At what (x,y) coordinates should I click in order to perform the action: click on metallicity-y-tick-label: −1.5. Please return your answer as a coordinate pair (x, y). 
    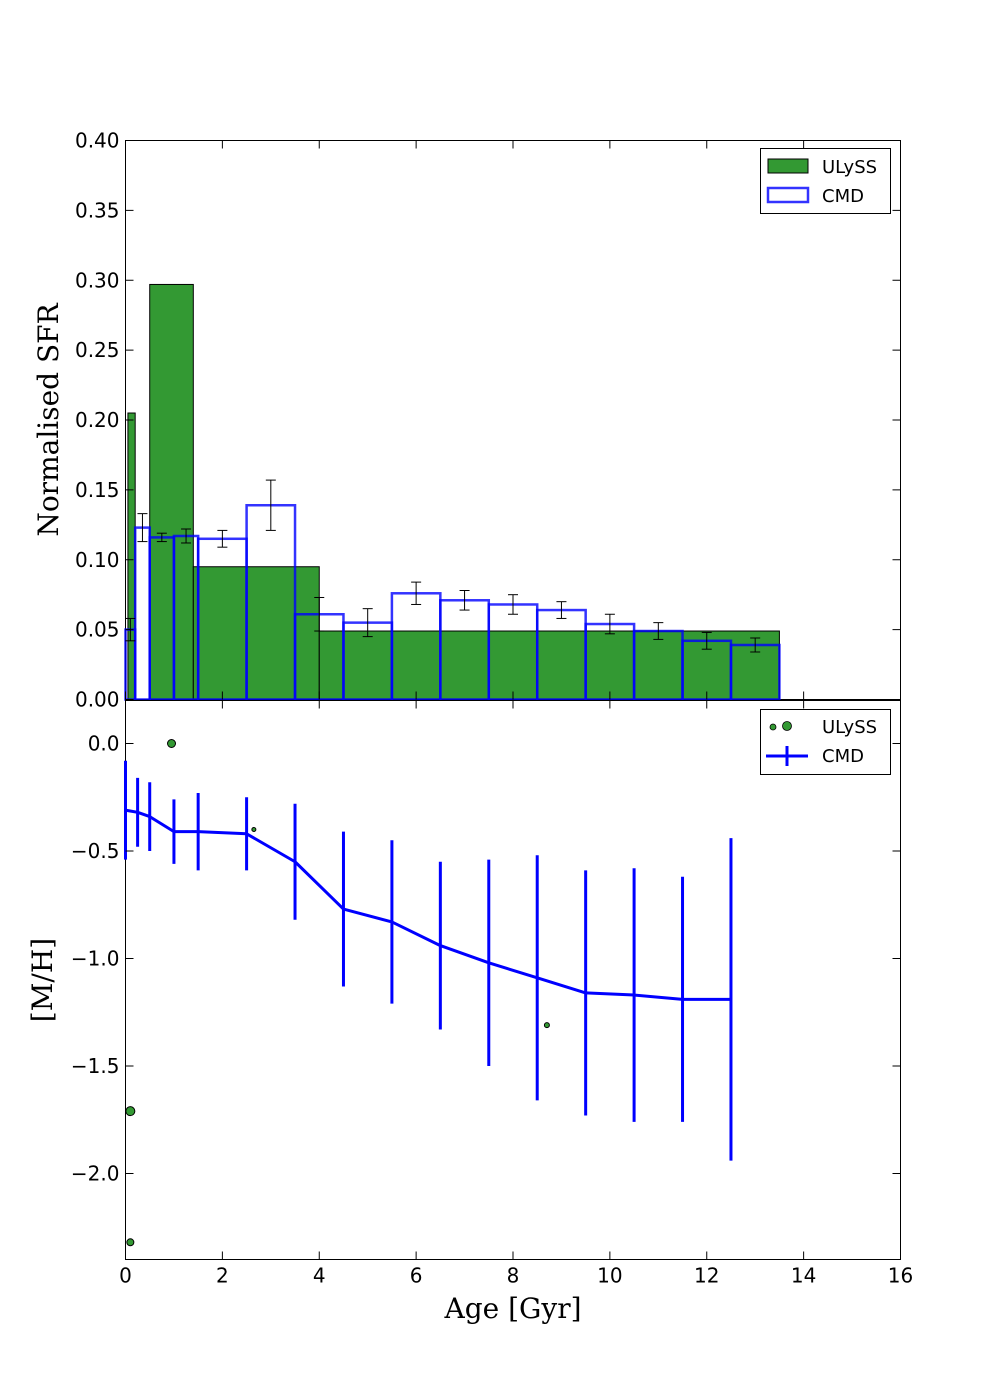
    Looking at the image, I should click on (95, 1066).